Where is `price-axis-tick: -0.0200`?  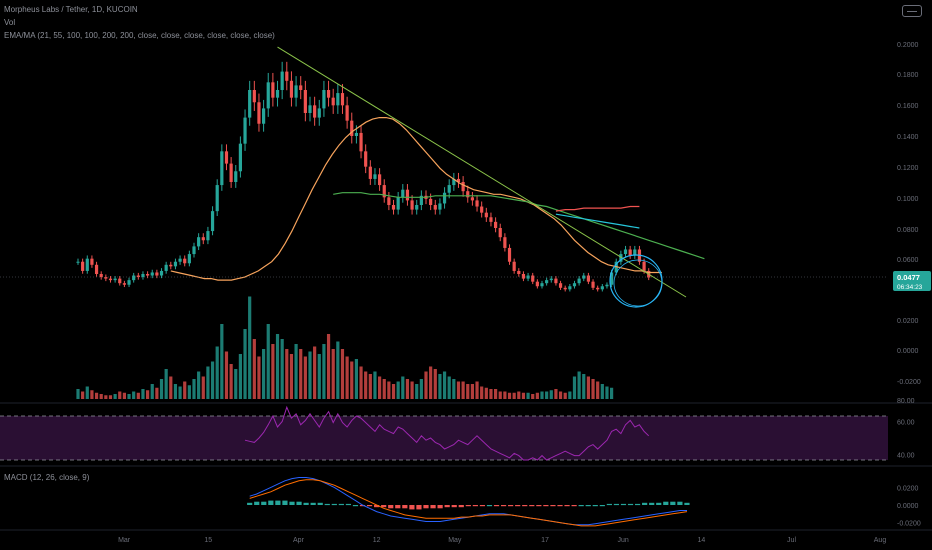 price-axis-tick: -0.0200 is located at coordinates (909, 382).